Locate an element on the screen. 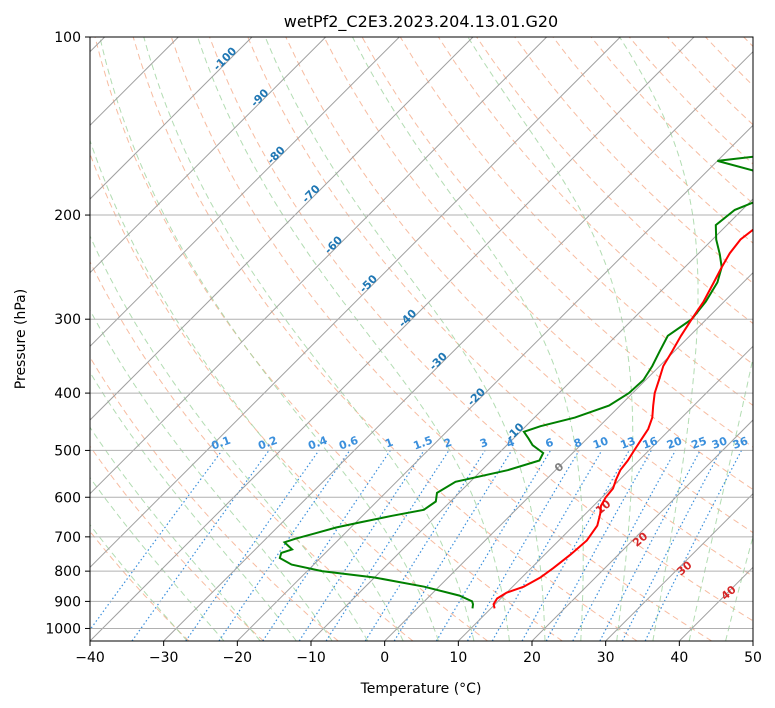  mixing-ratio-label: 36 is located at coordinates (740, 443).